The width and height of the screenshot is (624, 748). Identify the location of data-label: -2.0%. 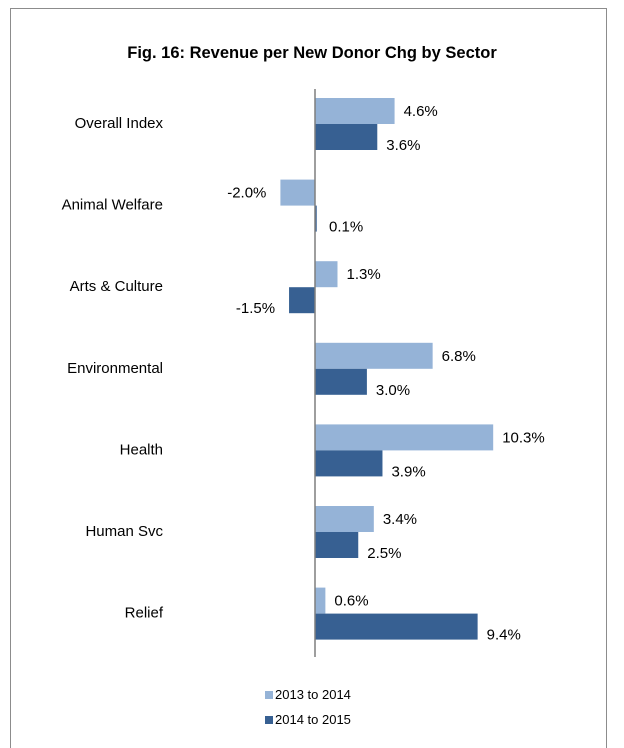
(246, 193).